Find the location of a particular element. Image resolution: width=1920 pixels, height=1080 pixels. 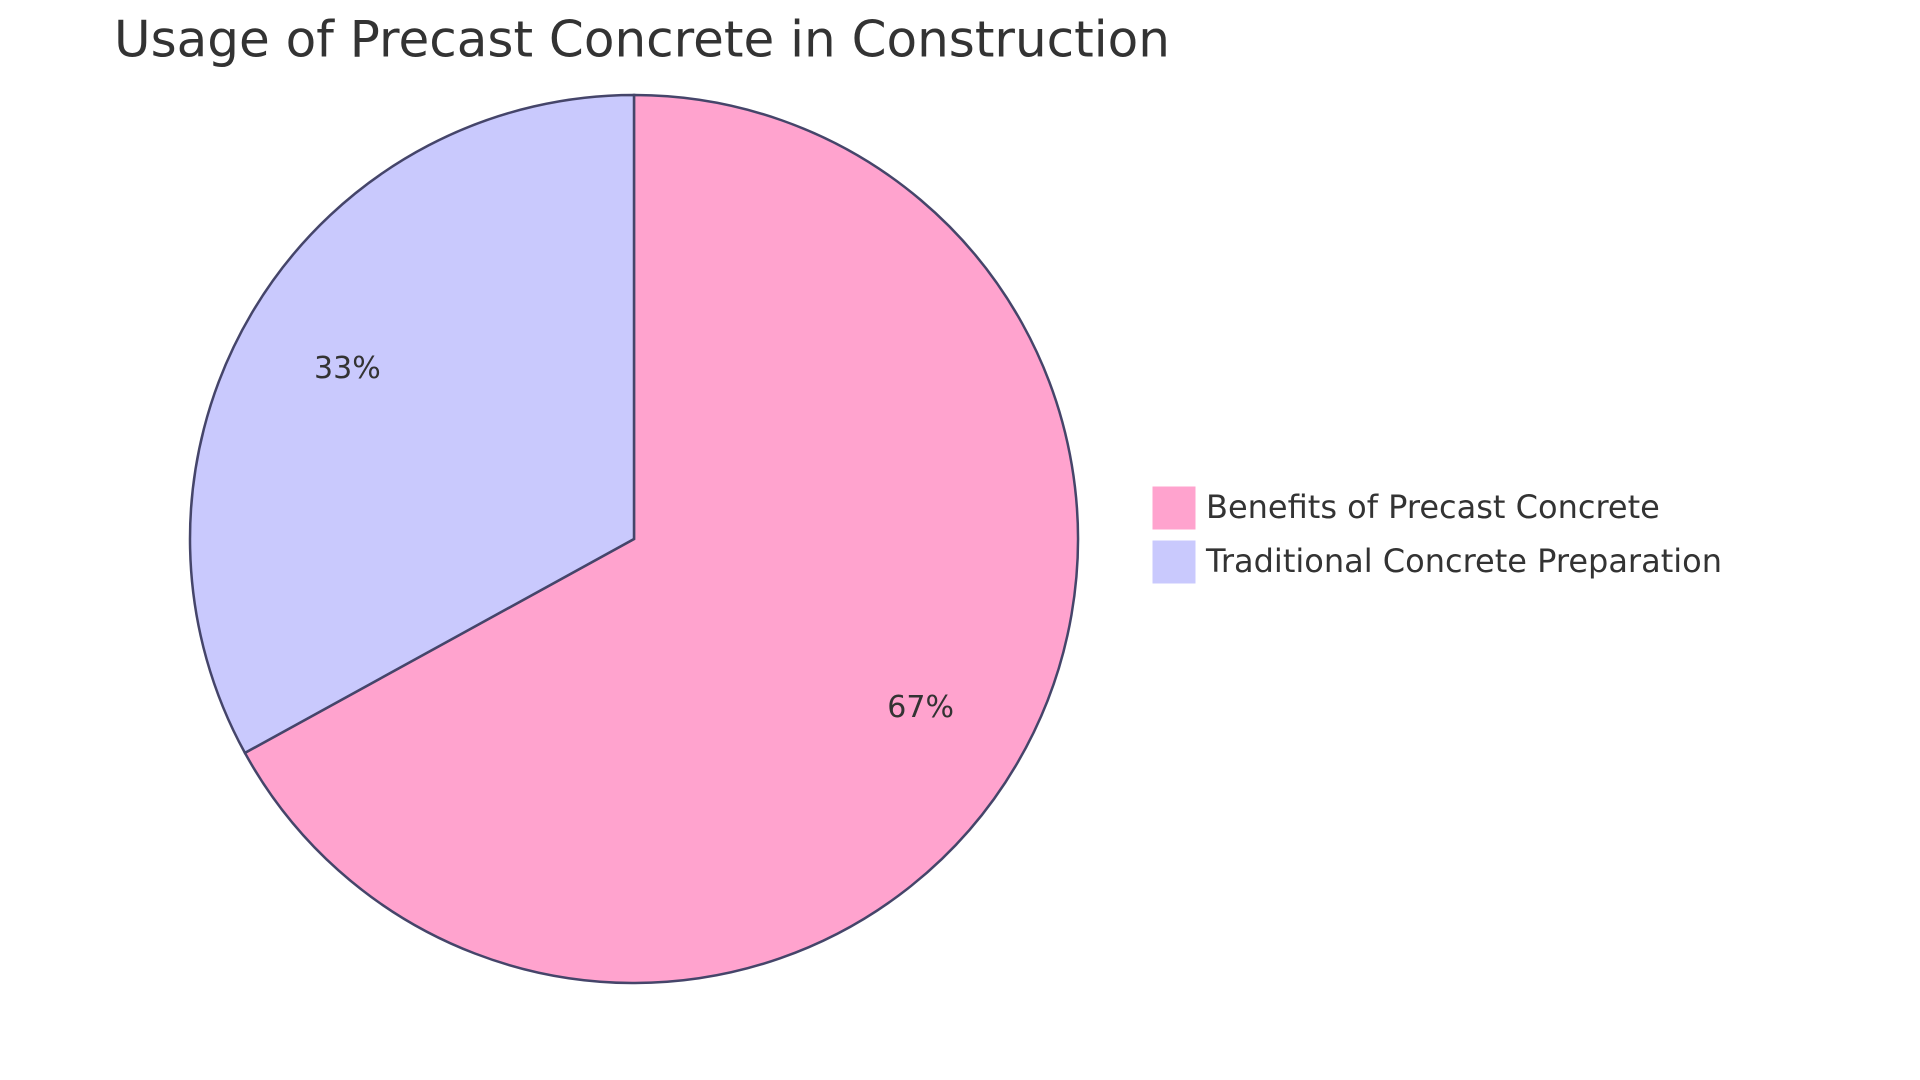

data-label: 67% is located at coordinates (920, 707).